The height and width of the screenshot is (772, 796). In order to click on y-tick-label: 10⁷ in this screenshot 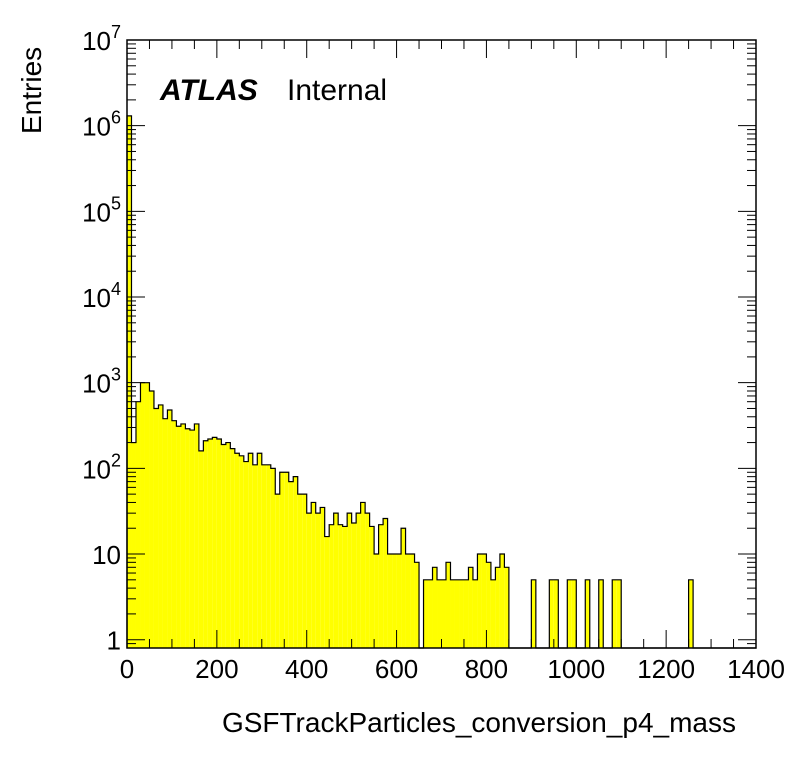, I will do `click(101, 39)`.